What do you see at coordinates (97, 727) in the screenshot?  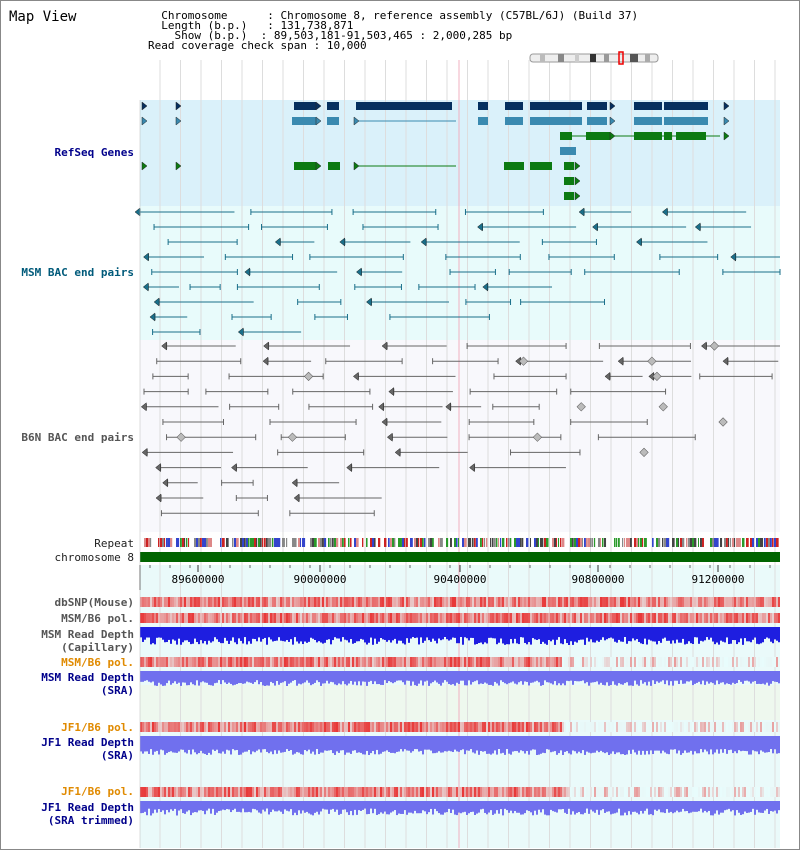 I see `track-label-jf1-b6-pol: JF1/B6 pol.` at bounding box center [97, 727].